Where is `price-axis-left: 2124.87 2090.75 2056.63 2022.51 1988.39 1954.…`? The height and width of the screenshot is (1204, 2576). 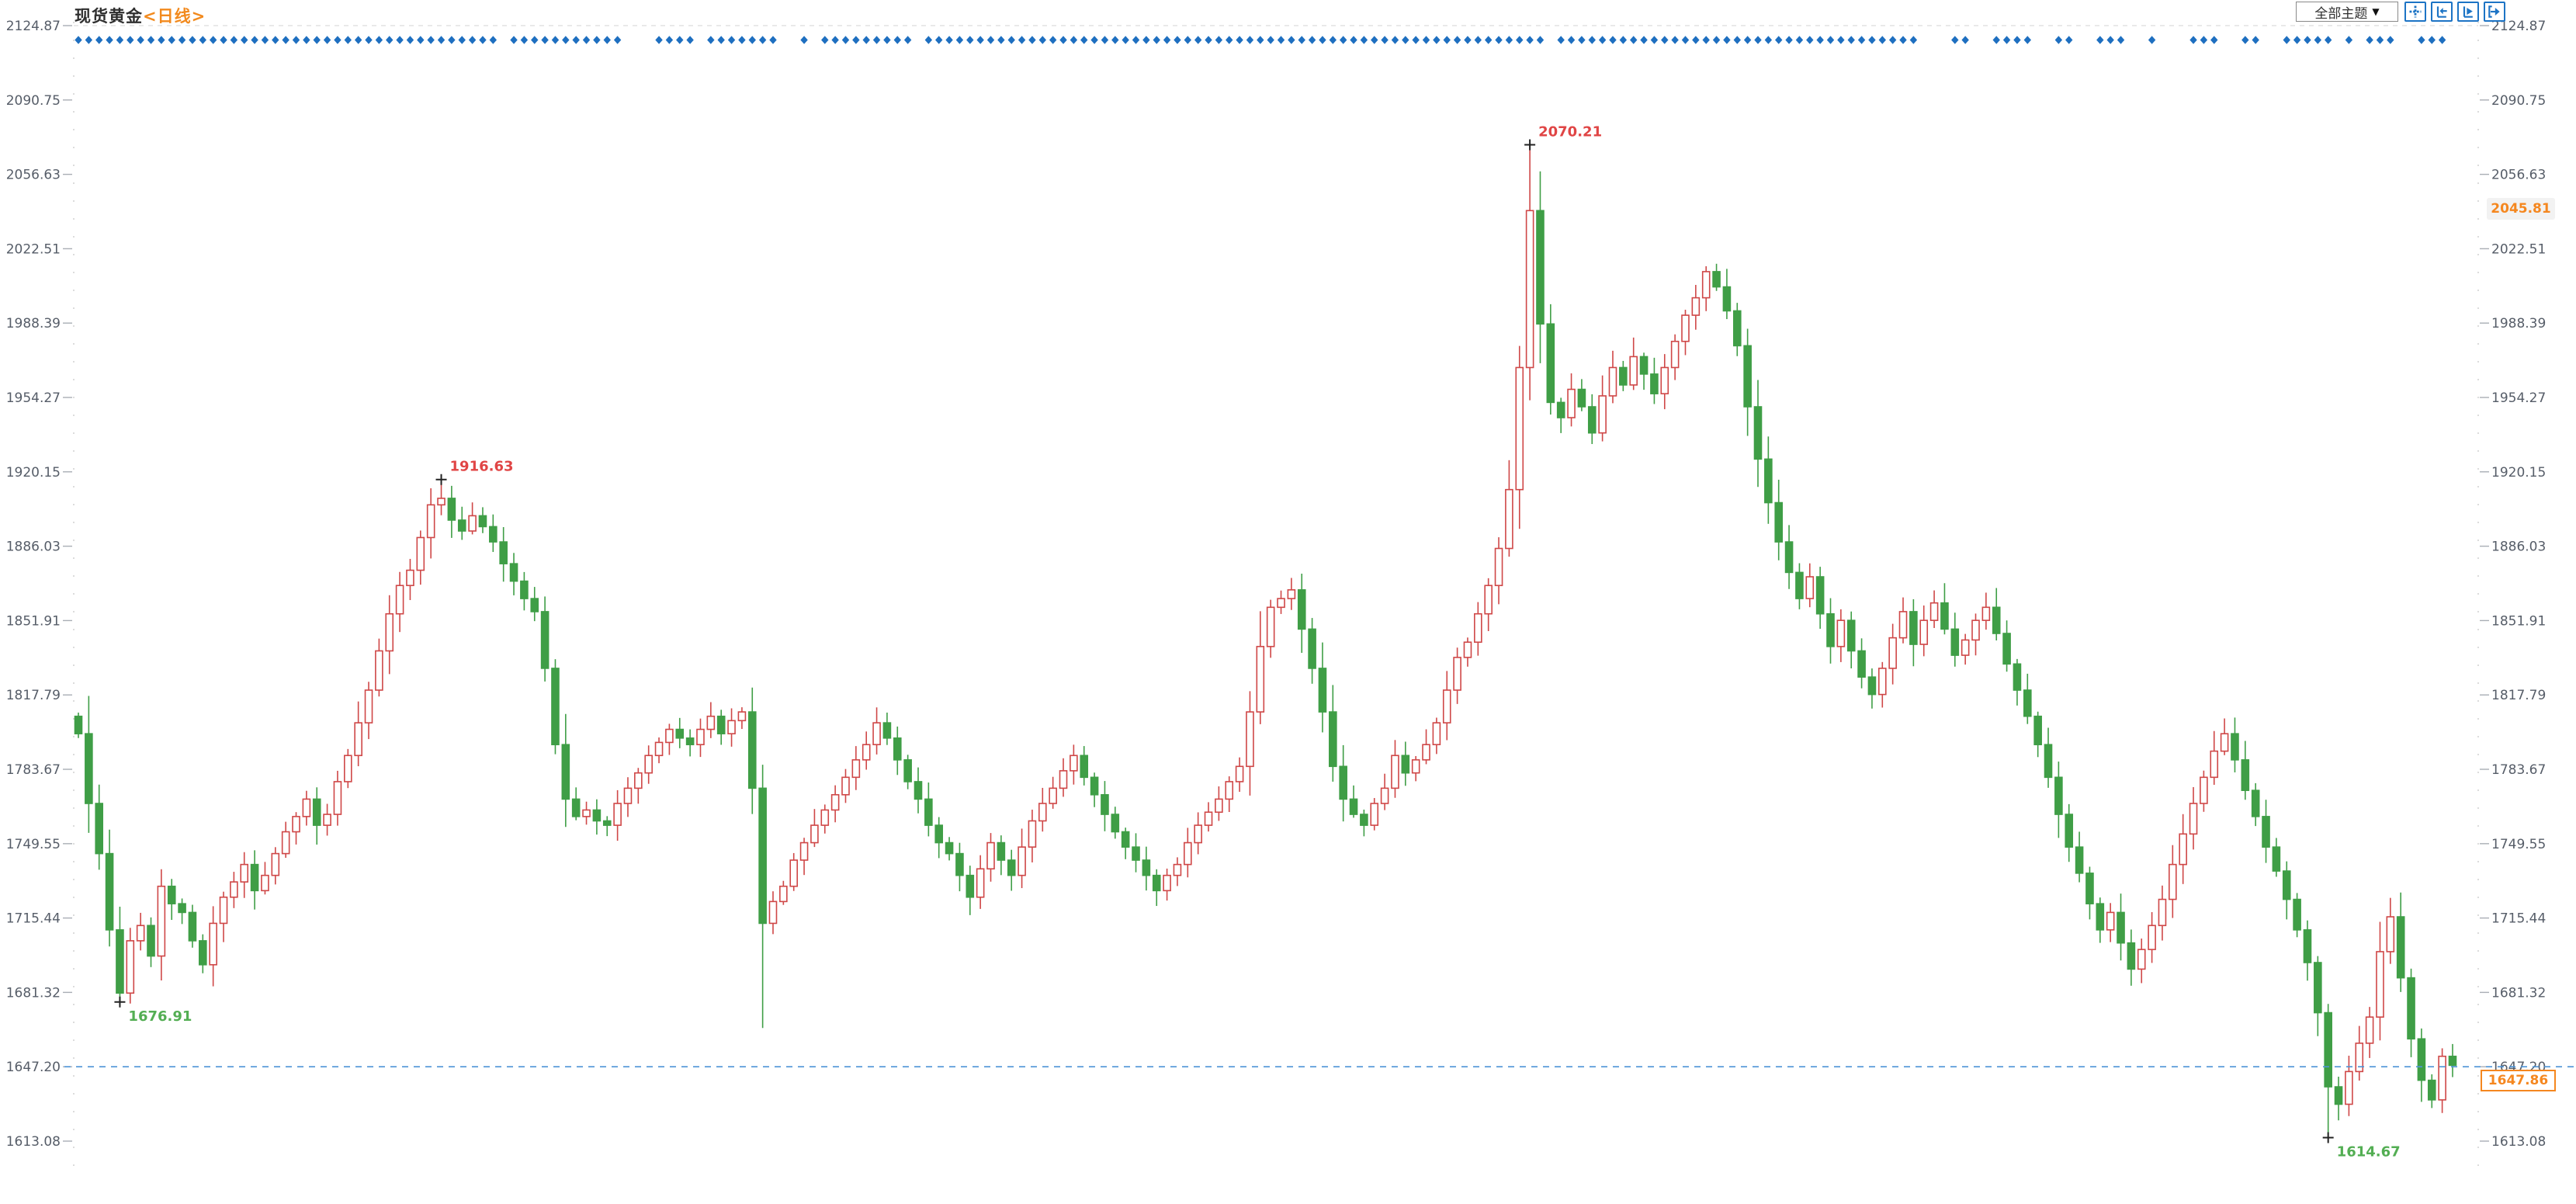 price-axis-left: 2124.87 2090.75 2056.63 2022.51 1988.39 1954.… is located at coordinates (39, 584).